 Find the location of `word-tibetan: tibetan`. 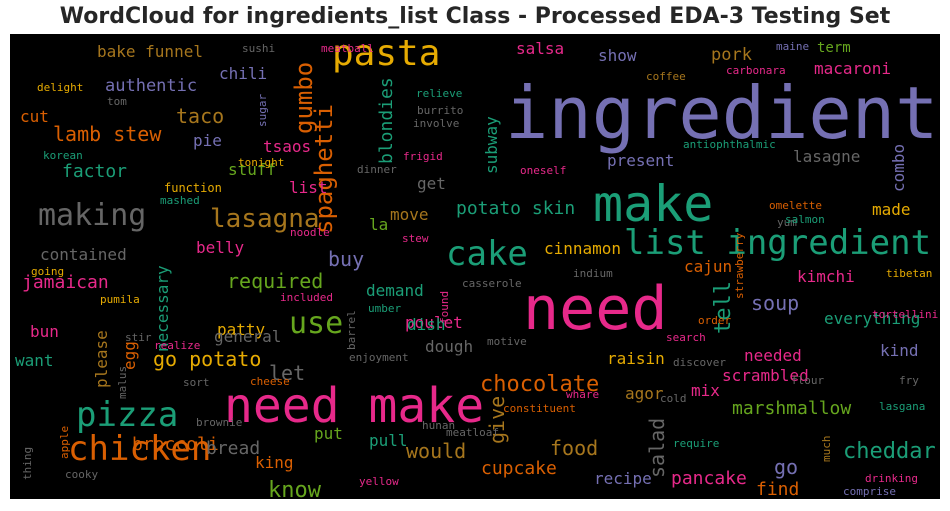

word-tibetan: tibetan is located at coordinates (909, 273).